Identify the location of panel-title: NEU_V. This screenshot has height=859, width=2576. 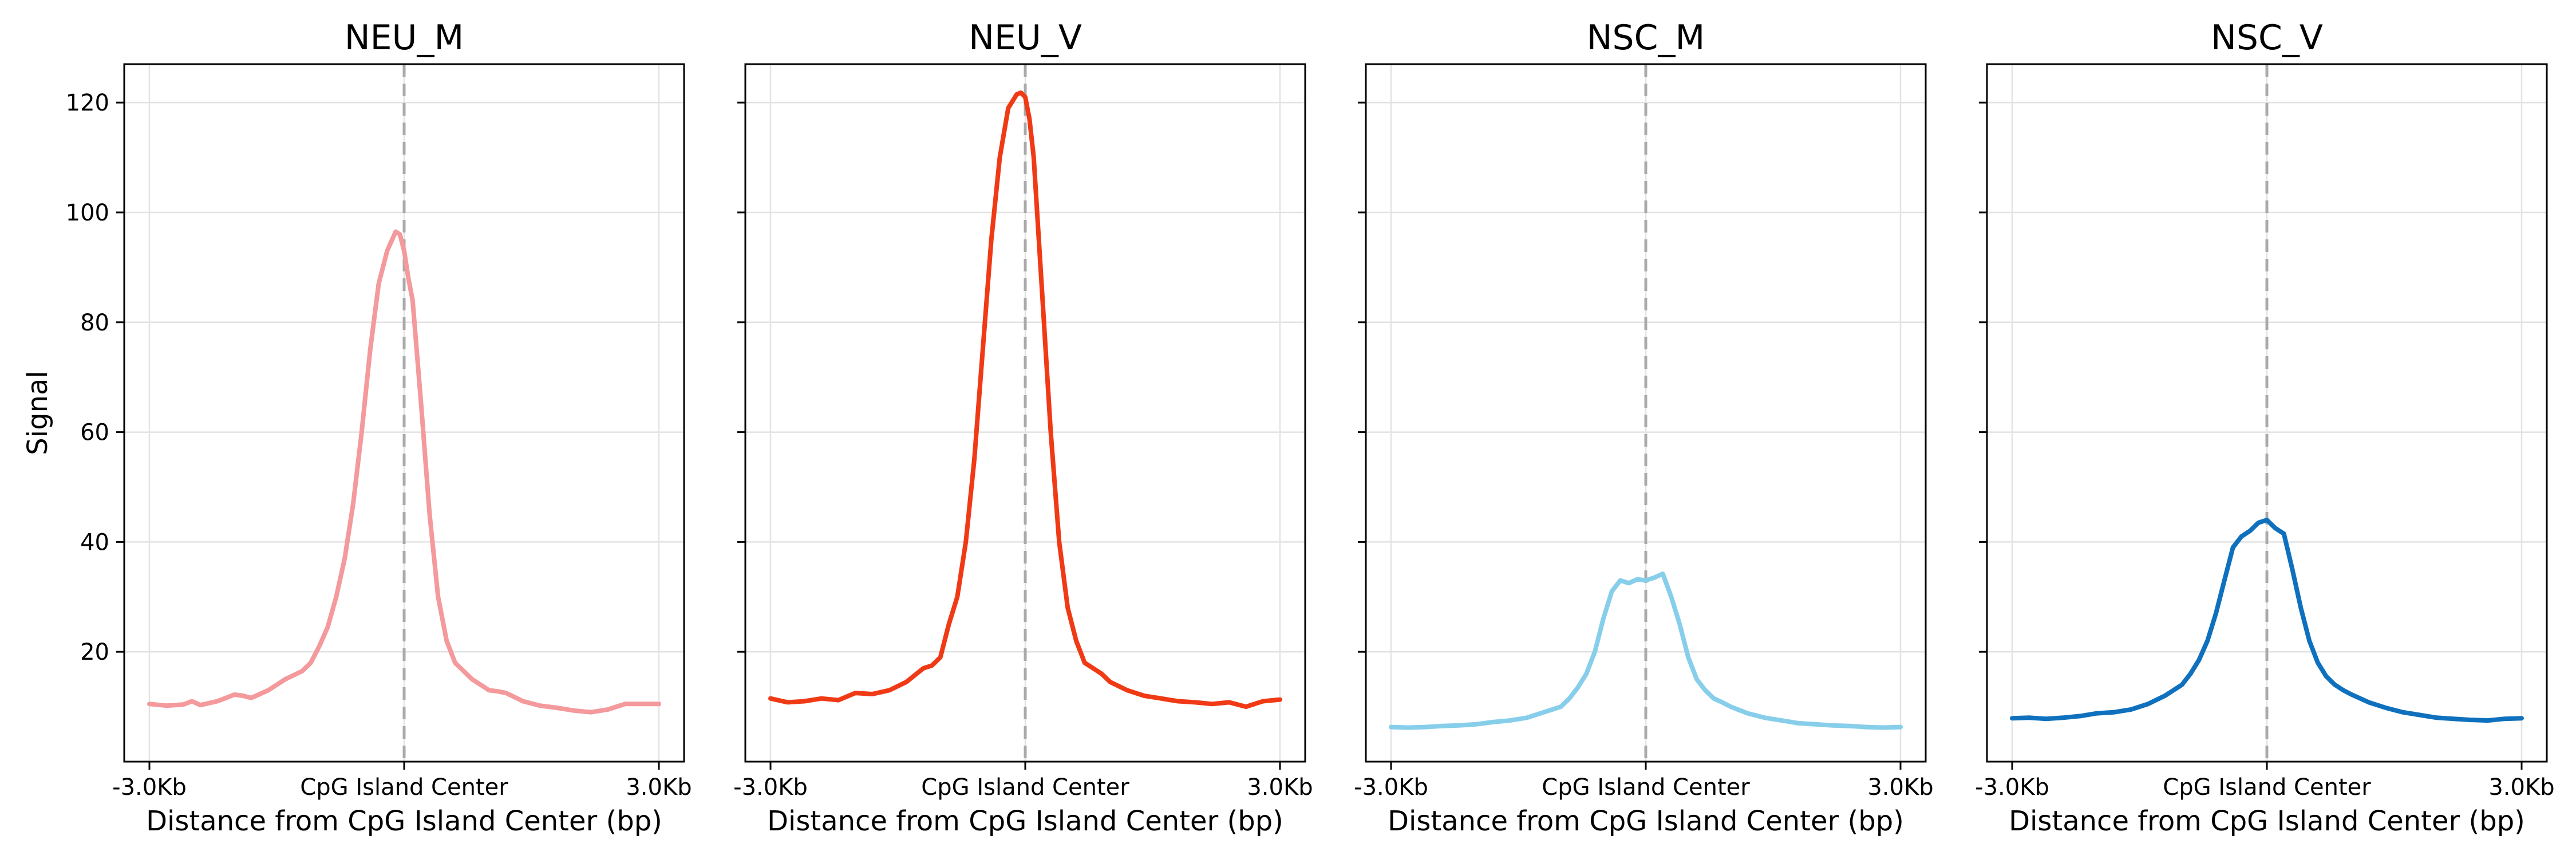
(1025, 38).